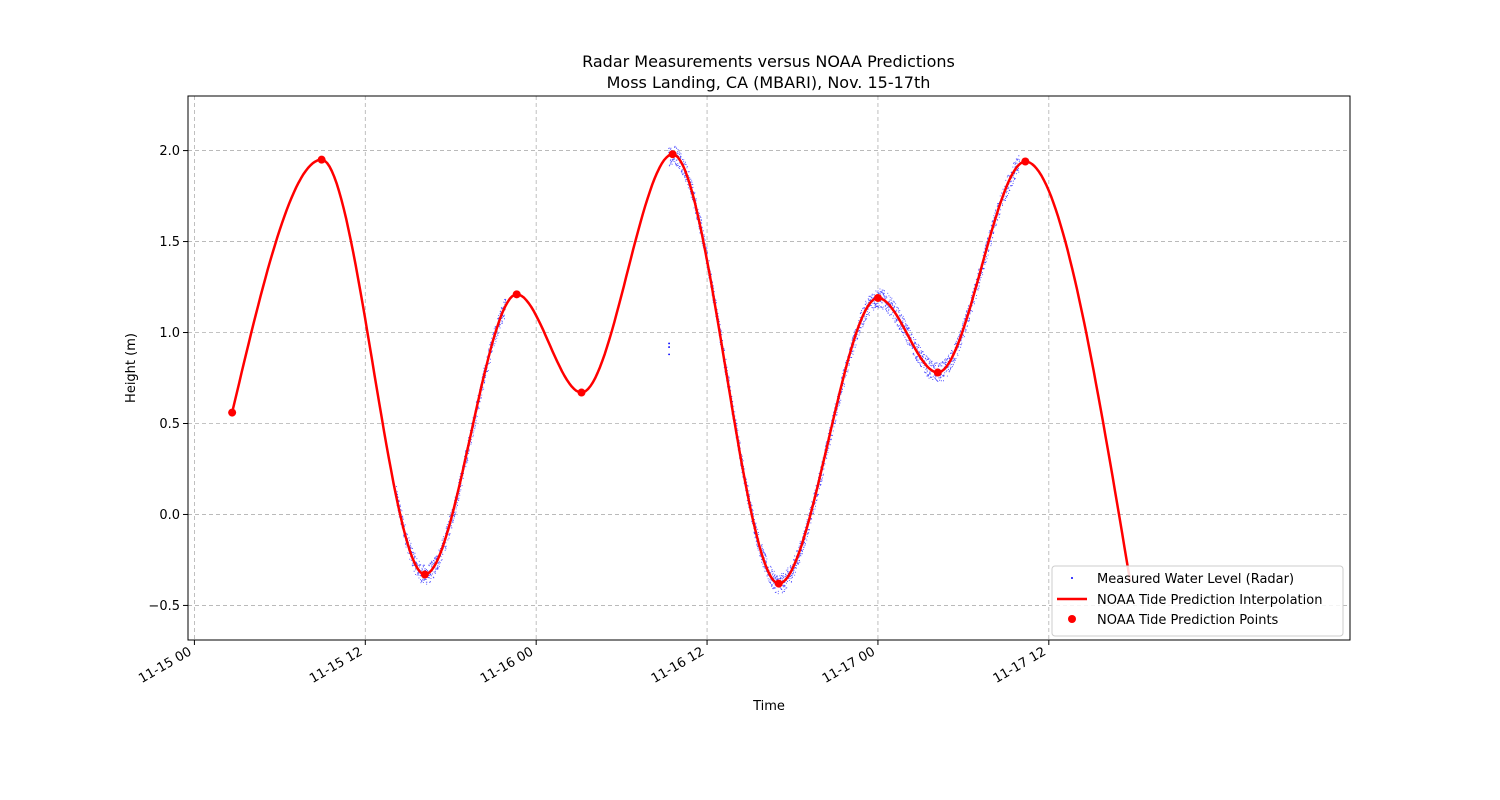 This screenshot has width=1500, height=800. Describe the element at coordinates (169, 242) in the screenshot. I see `y-tick-label: 1.5` at that location.